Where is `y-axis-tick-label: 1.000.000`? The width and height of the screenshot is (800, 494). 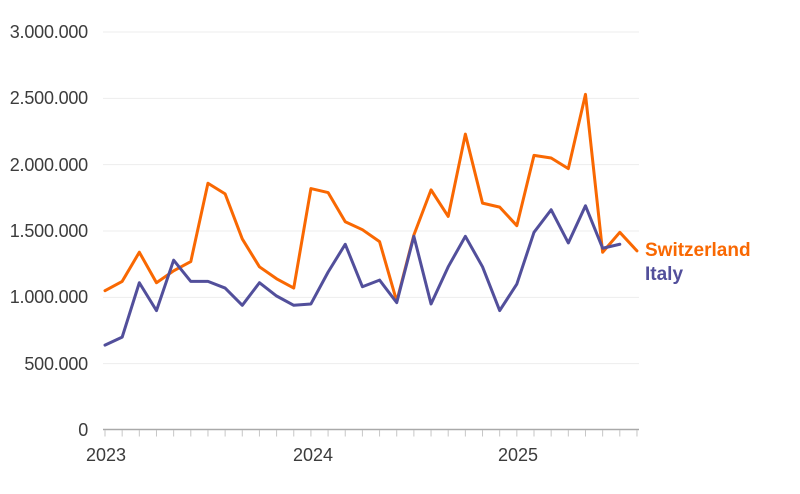 y-axis-tick-label: 1.000.000 is located at coordinates (48, 297).